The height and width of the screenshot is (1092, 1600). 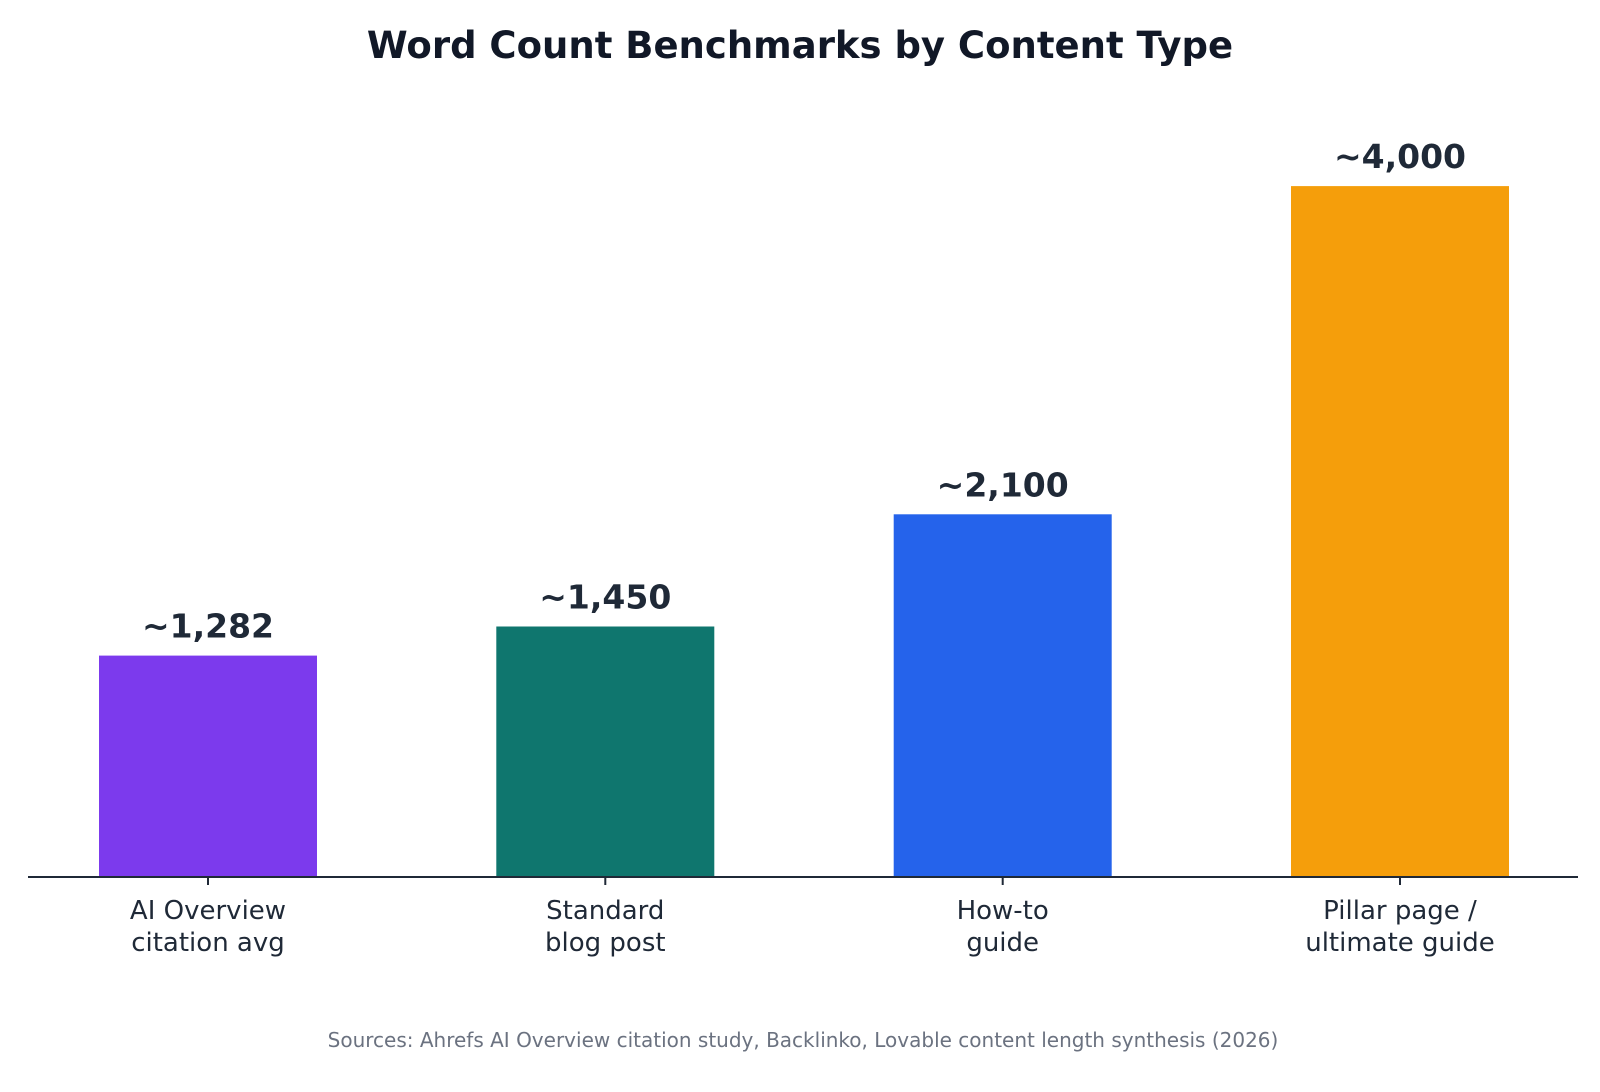 I want to click on x-tick-label-1-line-2: citation avg, so click(x=208, y=943).